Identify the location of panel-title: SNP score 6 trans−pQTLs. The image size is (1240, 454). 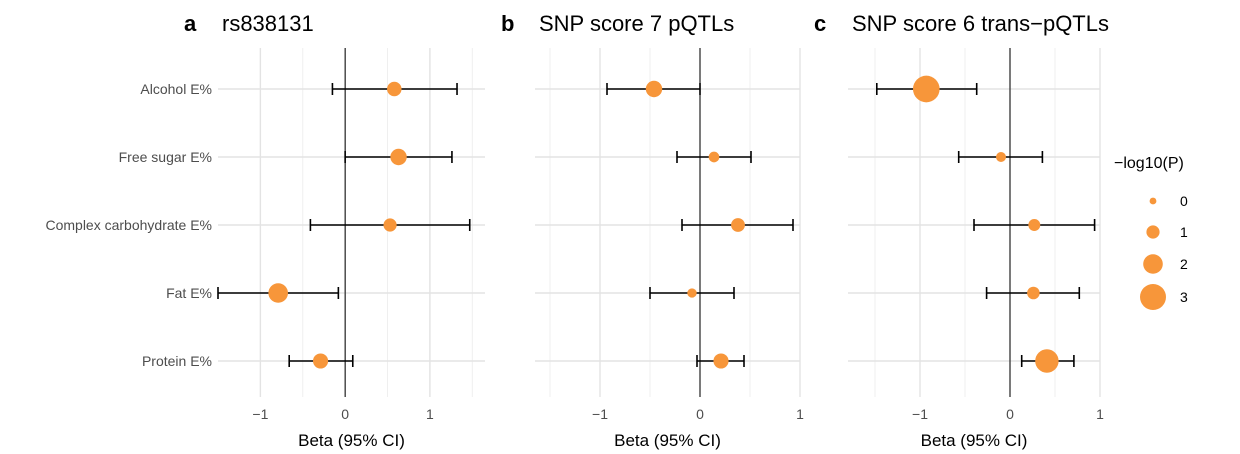
(980, 23).